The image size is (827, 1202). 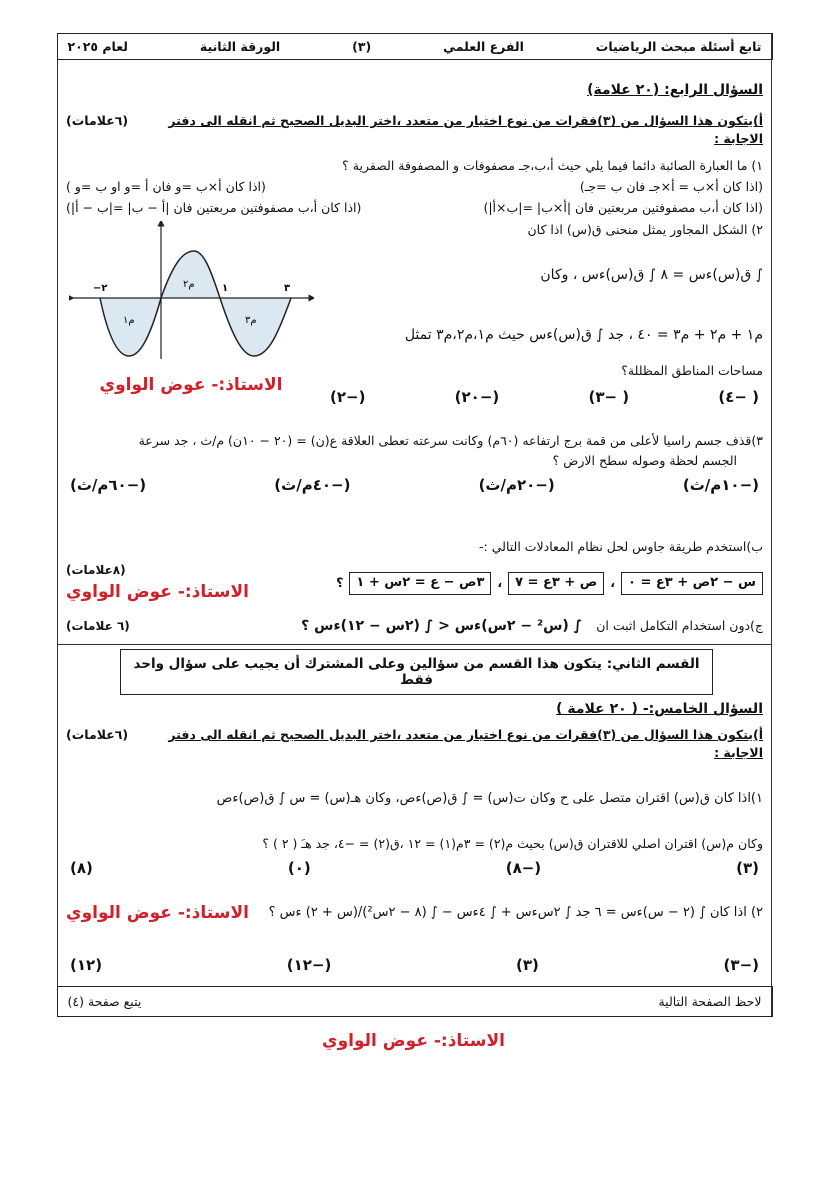 I want to click on q5-item1-option: (−٨), so click(x=523, y=867).